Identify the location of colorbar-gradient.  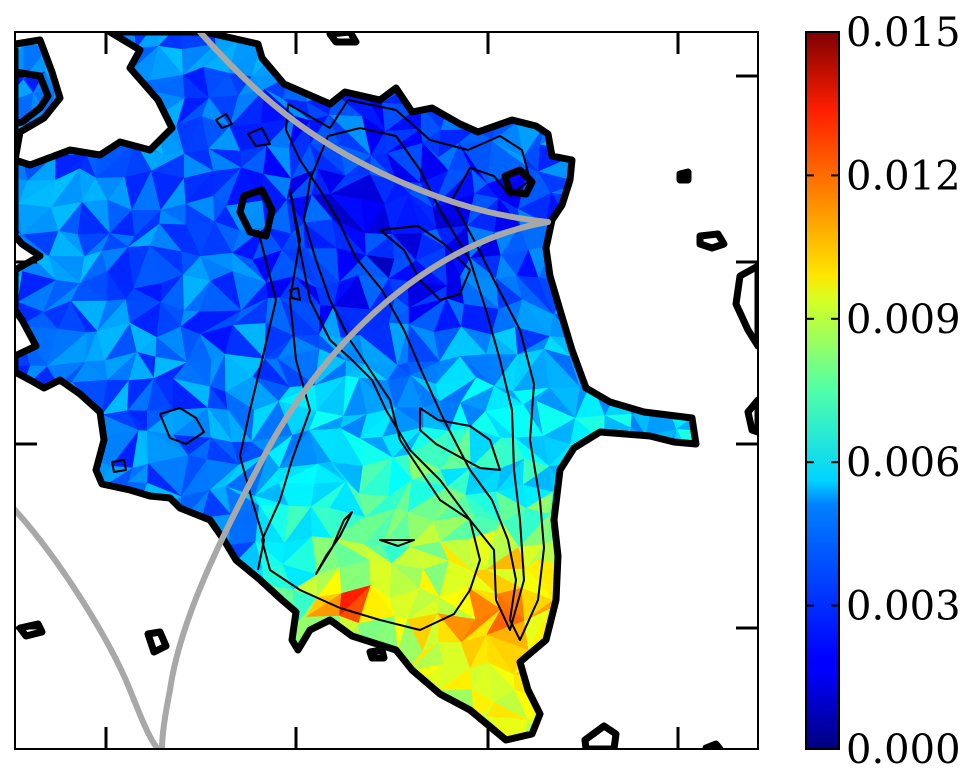
(822, 390).